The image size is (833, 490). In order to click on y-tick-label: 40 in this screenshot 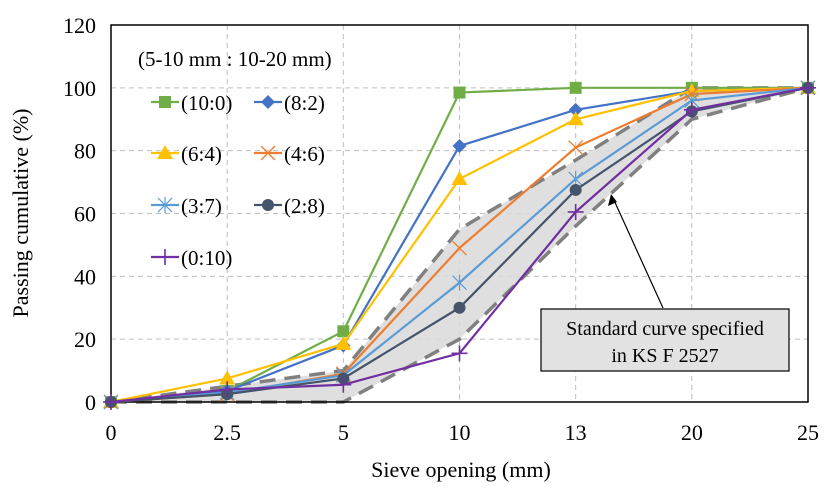, I will do `click(85, 276)`.